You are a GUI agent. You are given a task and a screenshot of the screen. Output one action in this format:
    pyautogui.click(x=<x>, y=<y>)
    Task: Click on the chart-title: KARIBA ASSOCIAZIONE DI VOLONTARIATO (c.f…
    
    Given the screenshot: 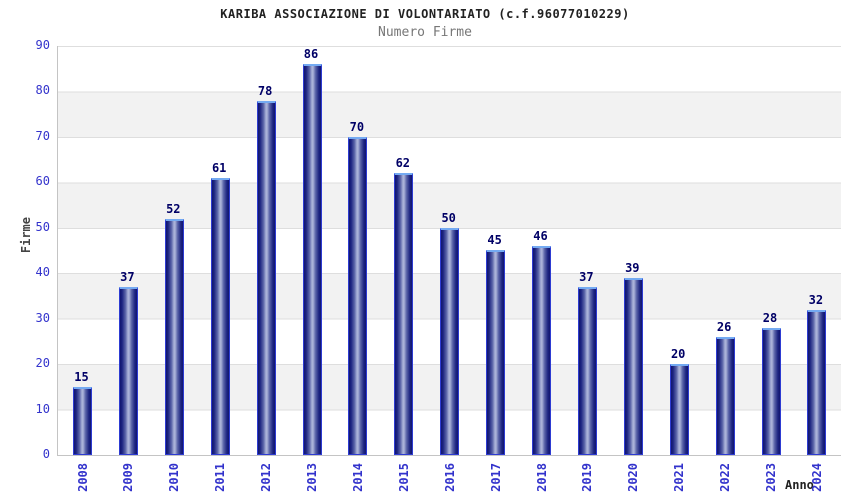 What is the action you would take?
    pyautogui.click(x=425, y=14)
    